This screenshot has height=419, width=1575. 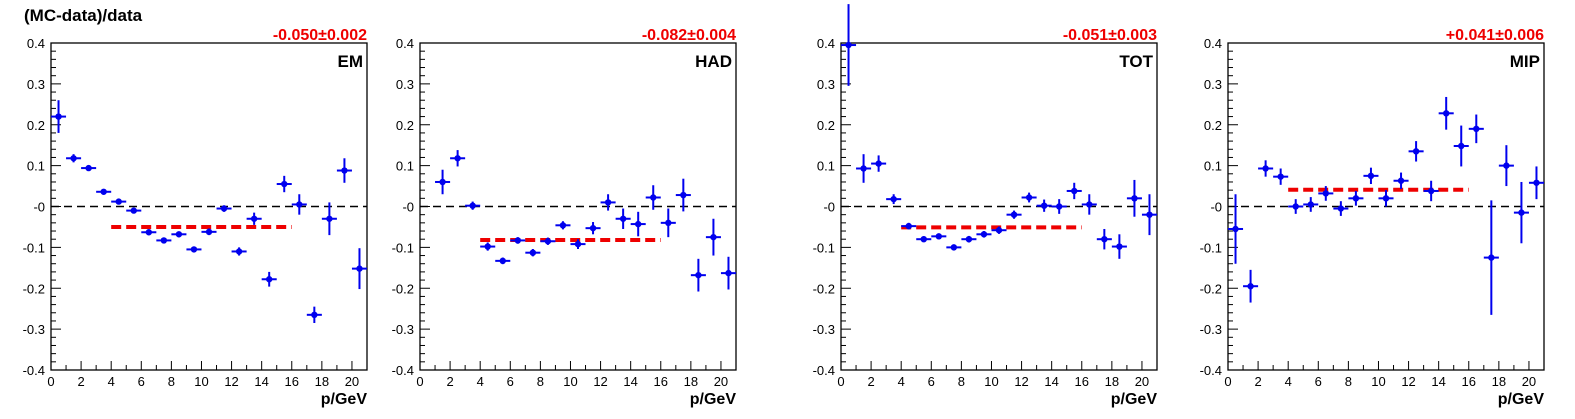 I want to click on x-tick-label: 6, so click(x=510, y=381).